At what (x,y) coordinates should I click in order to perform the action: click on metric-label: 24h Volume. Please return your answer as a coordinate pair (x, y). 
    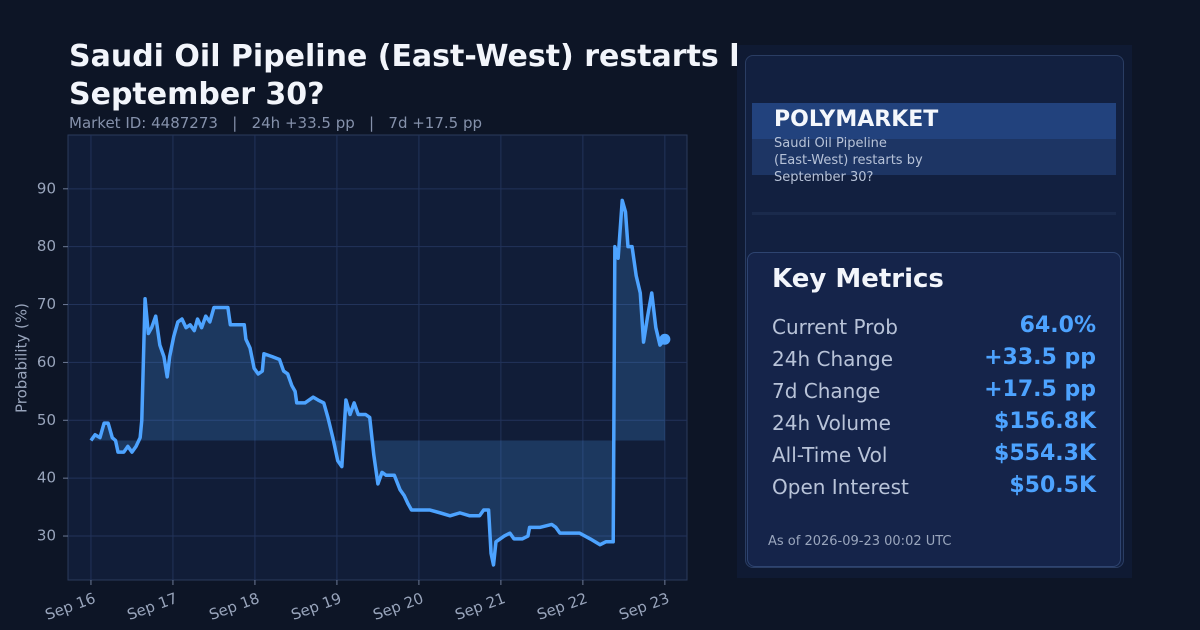
    Looking at the image, I should click on (831, 423).